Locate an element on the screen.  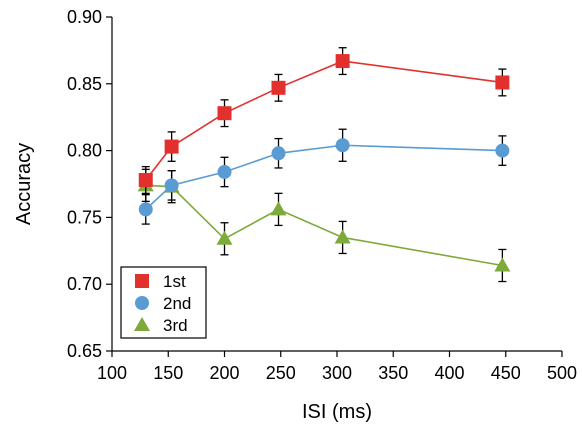
legend-label-2nd: 2nd is located at coordinates (177, 303).